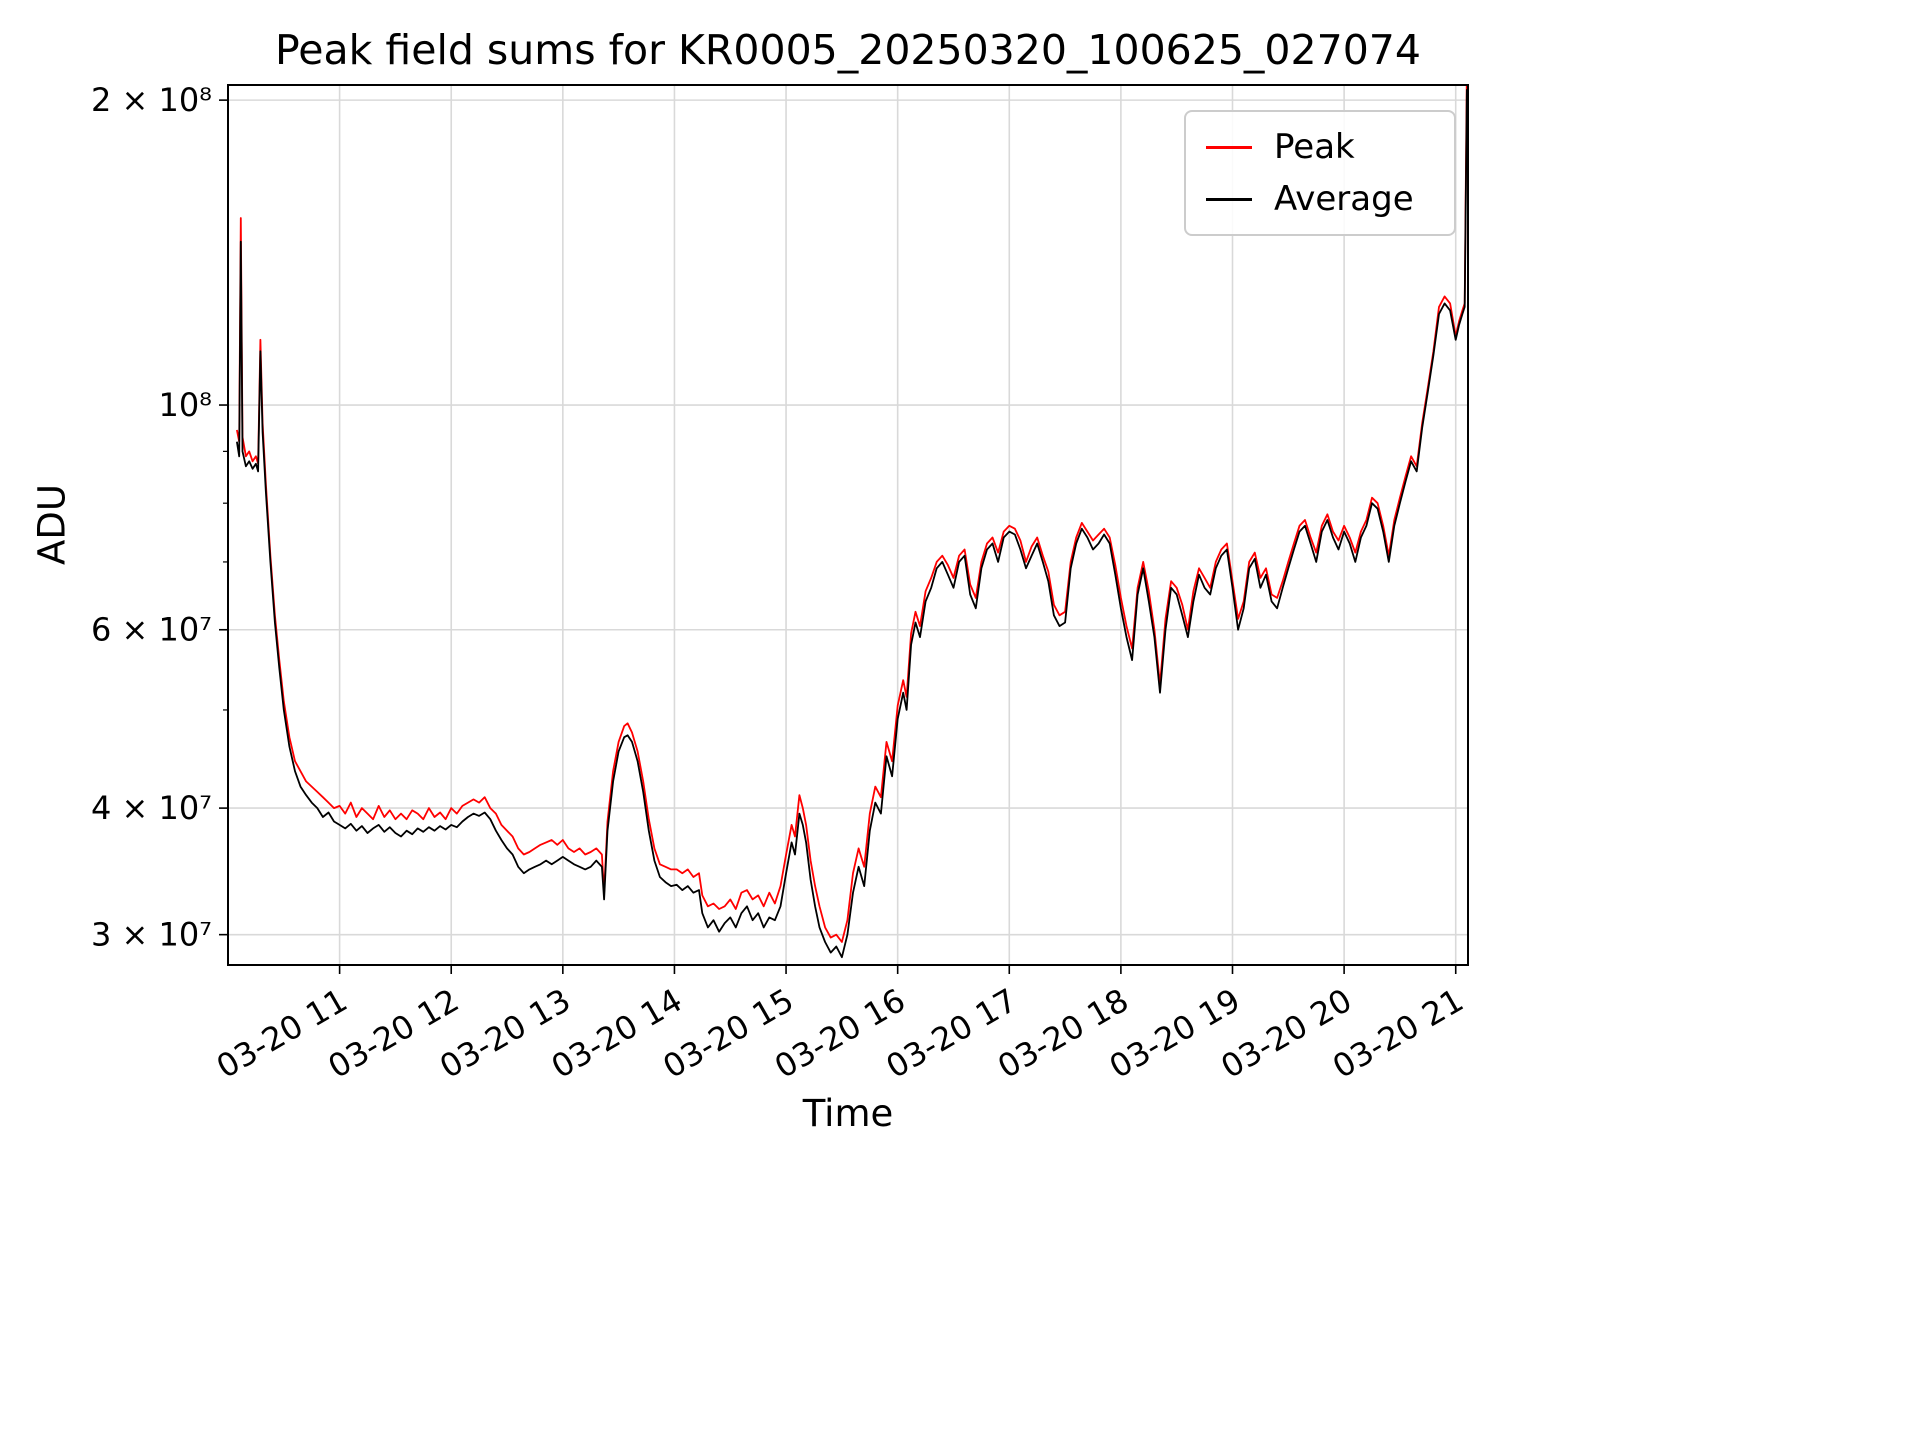 The image size is (1920, 1440). What do you see at coordinates (1344, 199) in the screenshot?
I see `legend-label-average: Average` at bounding box center [1344, 199].